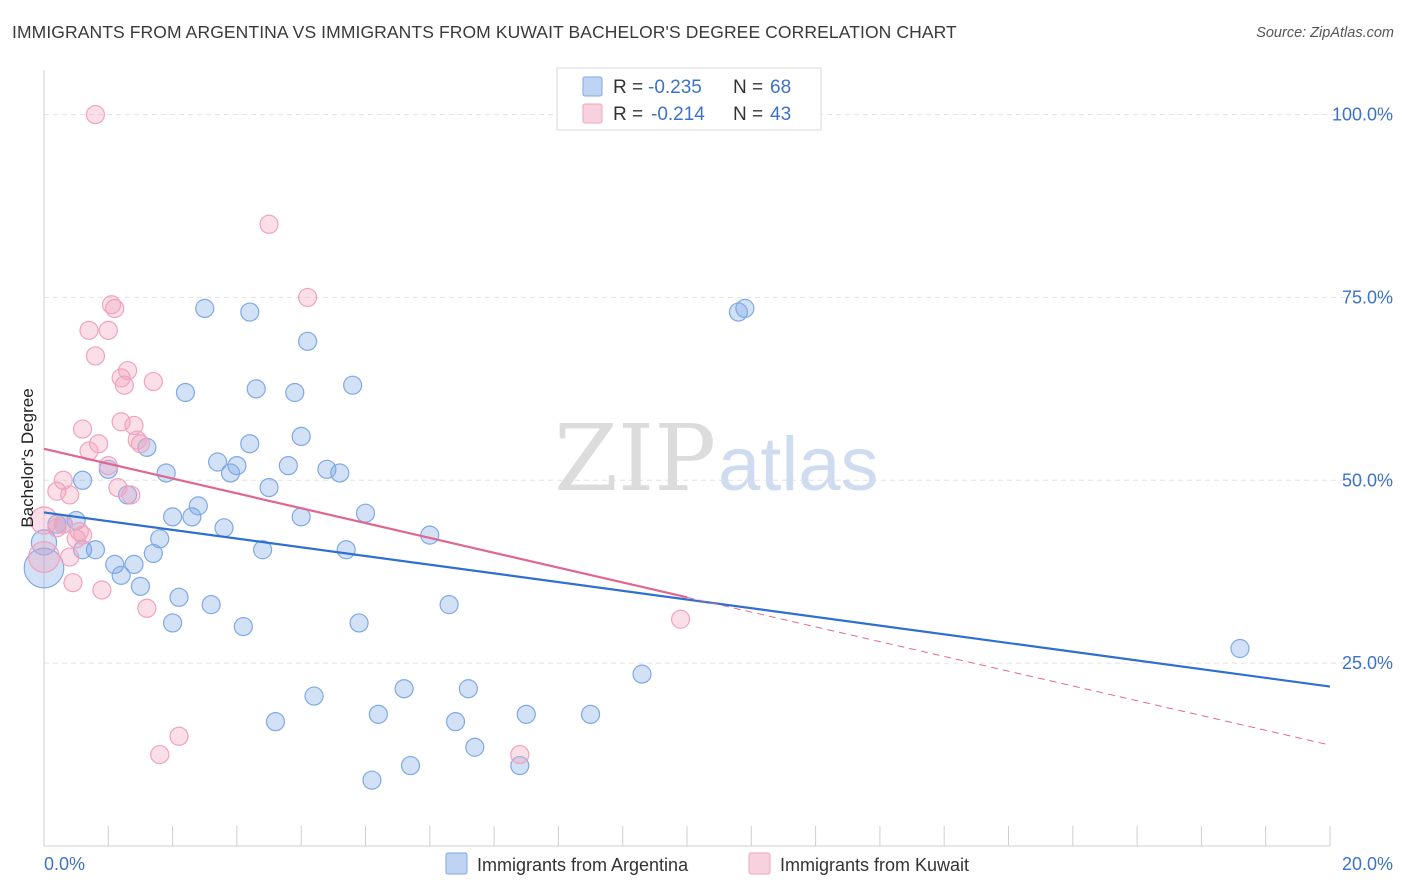  What do you see at coordinates (780, 87) in the screenshot?
I see `stats-legend-n-value-argentina: 68` at bounding box center [780, 87].